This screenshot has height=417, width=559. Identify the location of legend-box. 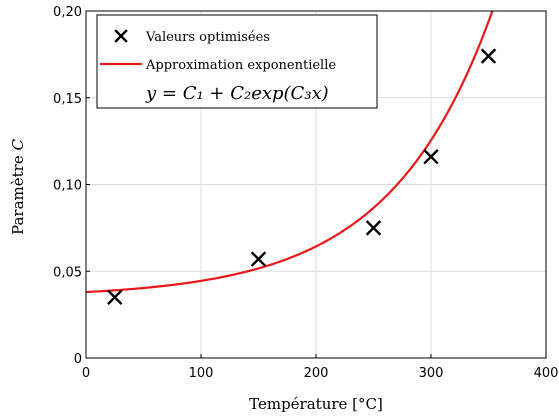
(237, 61).